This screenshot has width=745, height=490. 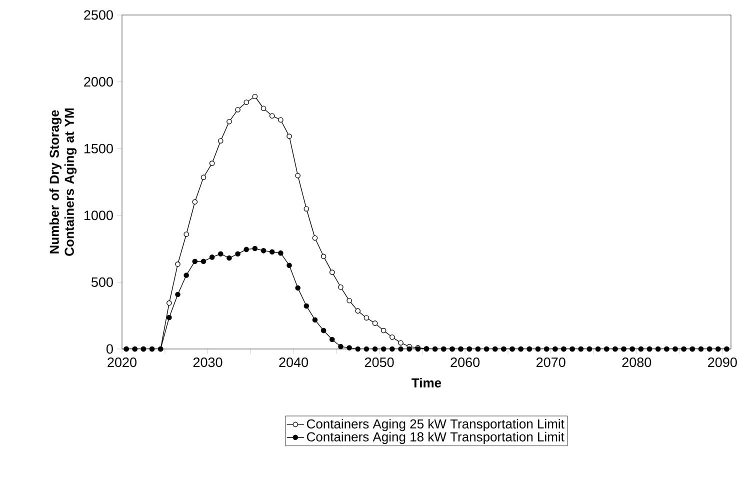 I want to click on legend-label: Containers Aging 25 kW Transportation Limit, so click(x=435, y=425).